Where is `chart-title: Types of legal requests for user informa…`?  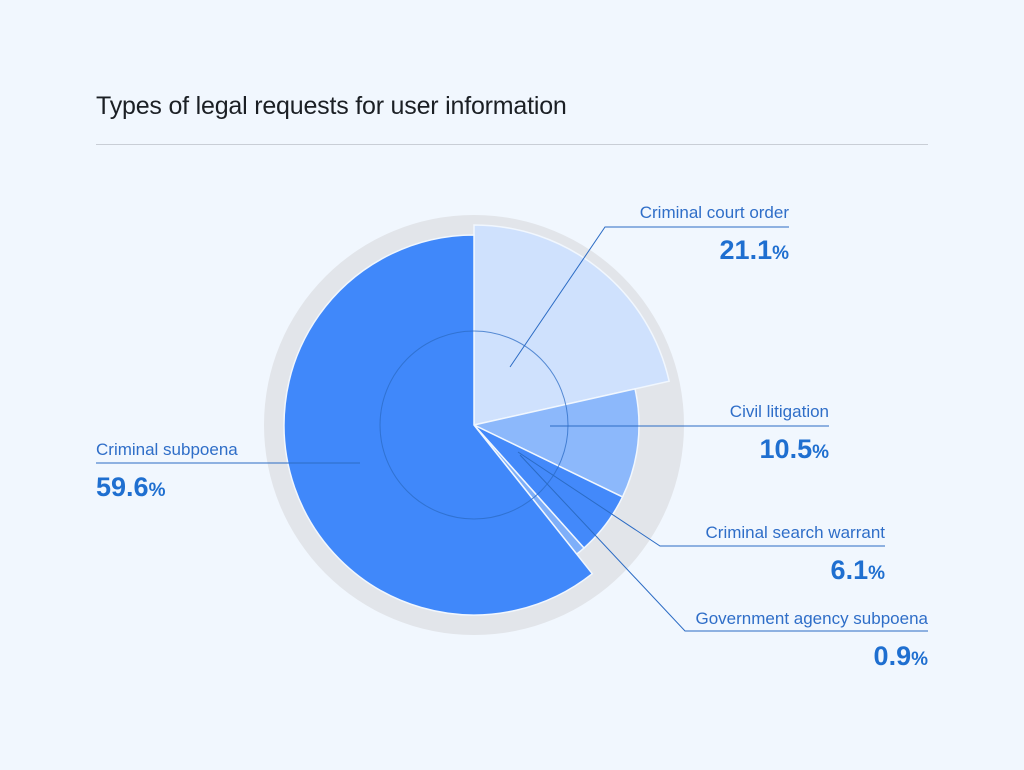
chart-title: Types of legal requests for user informa… is located at coordinates (331, 106).